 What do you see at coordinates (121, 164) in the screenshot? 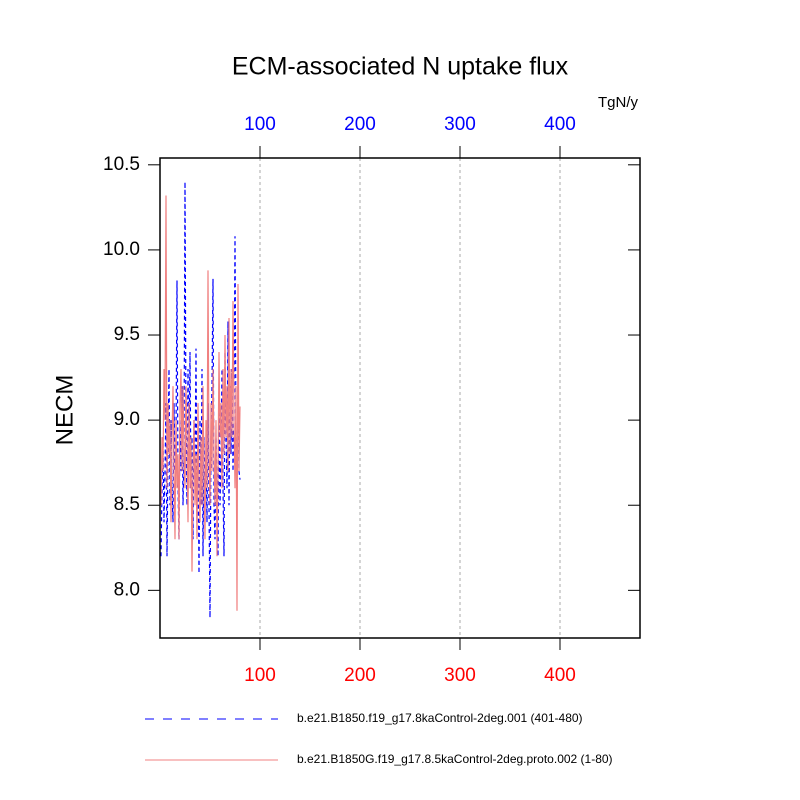
I see `y-tick-label: 10.5` at bounding box center [121, 164].